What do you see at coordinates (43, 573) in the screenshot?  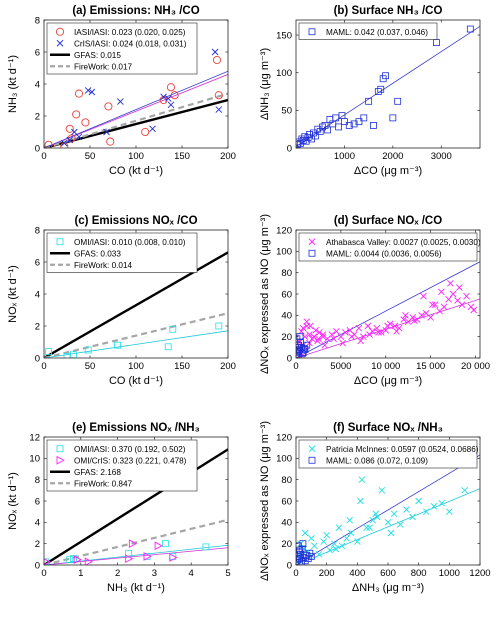 I see `x-tick-label: 0` at bounding box center [43, 573].